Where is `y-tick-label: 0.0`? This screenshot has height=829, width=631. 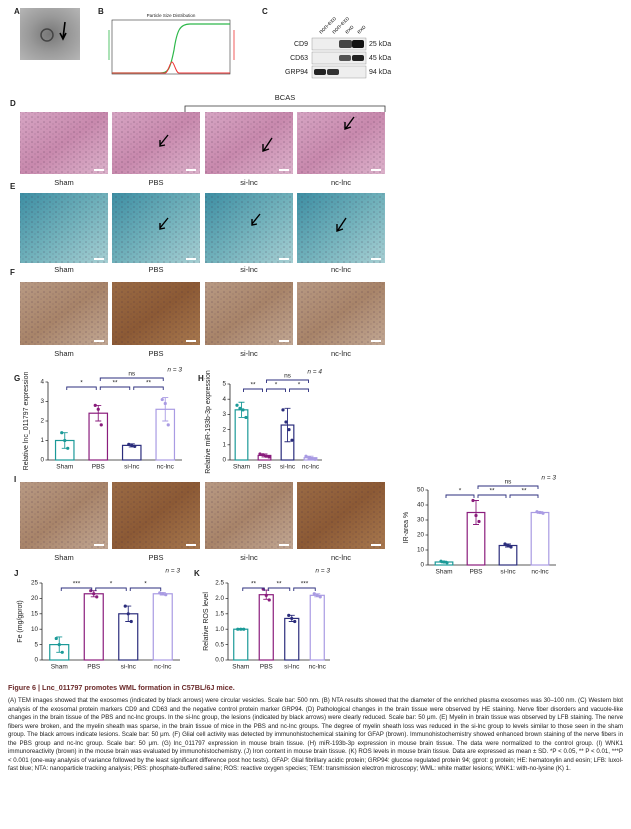 y-tick-label: 0.0 is located at coordinates (219, 660).